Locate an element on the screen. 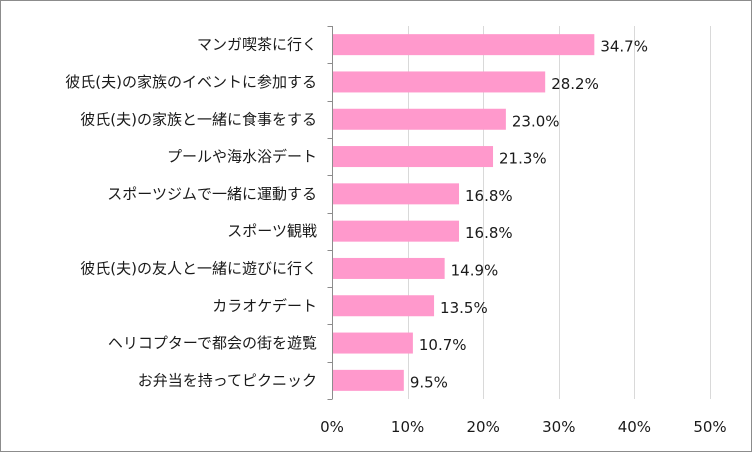 This screenshot has height=452, width=752. x-tick-label-10: 10% is located at coordinates (407, 427).